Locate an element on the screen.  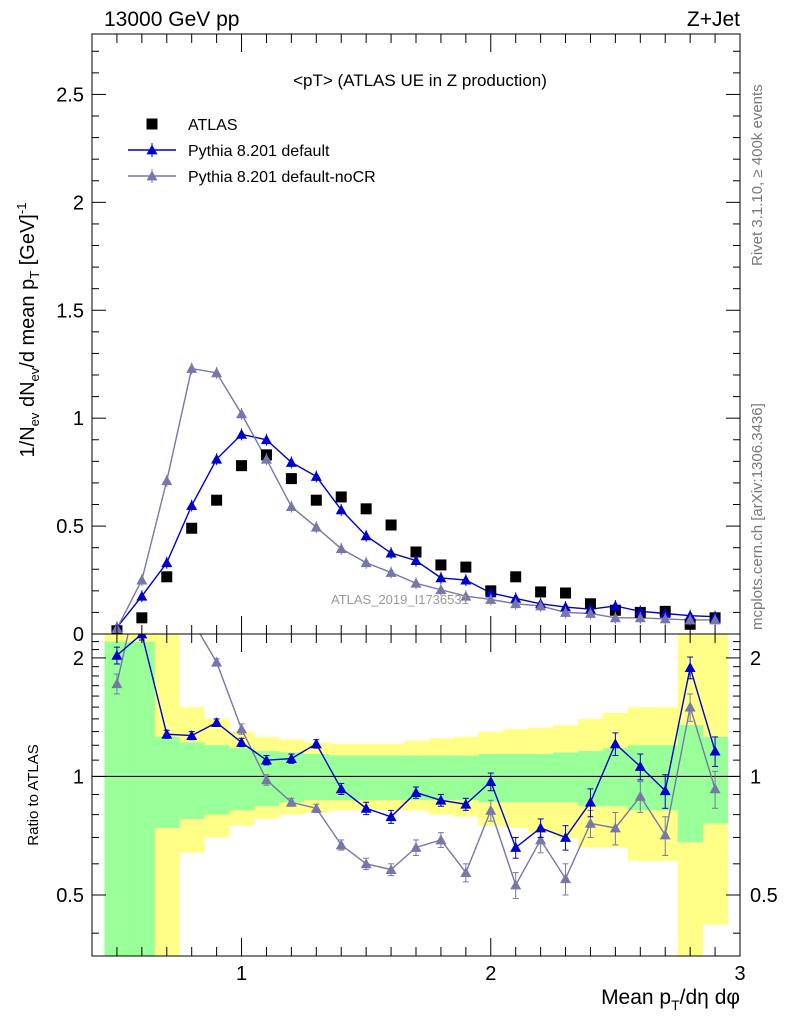
main-y-tick-label: 0.5 is located at coordinates (70, 527).